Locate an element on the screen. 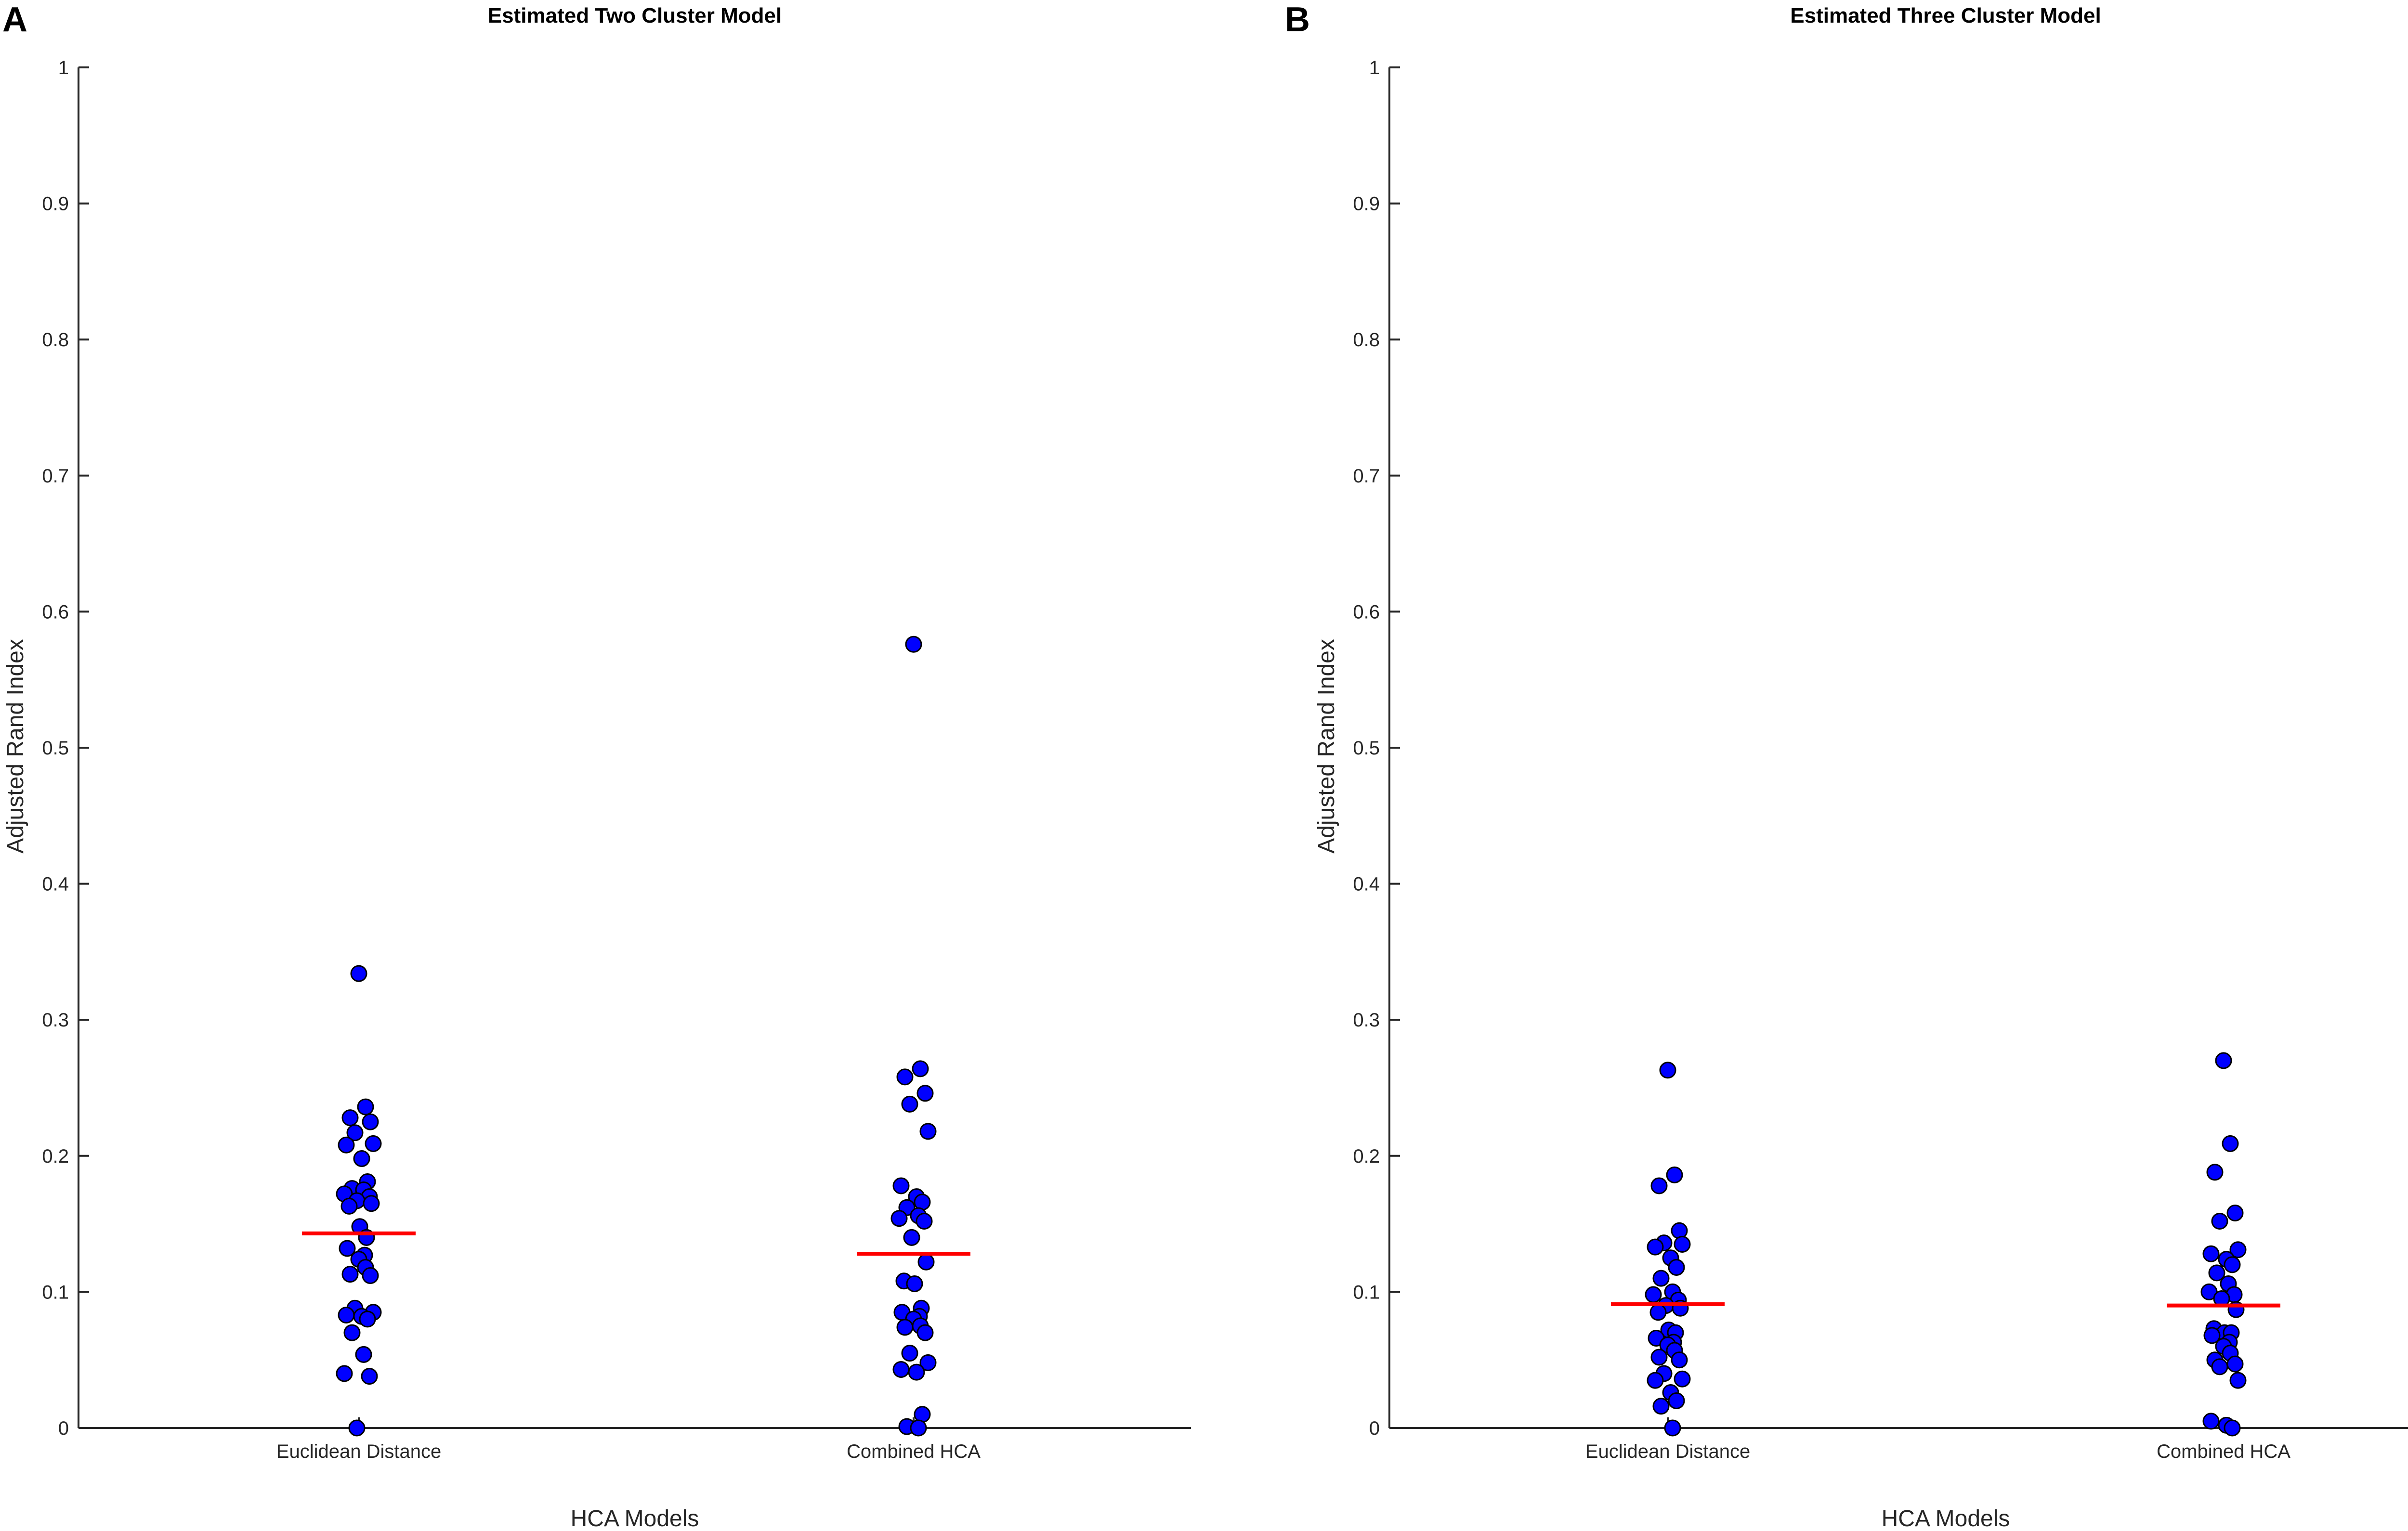  y-tick-label-b-4: 0.4 is located at coordinates (1366, 884).